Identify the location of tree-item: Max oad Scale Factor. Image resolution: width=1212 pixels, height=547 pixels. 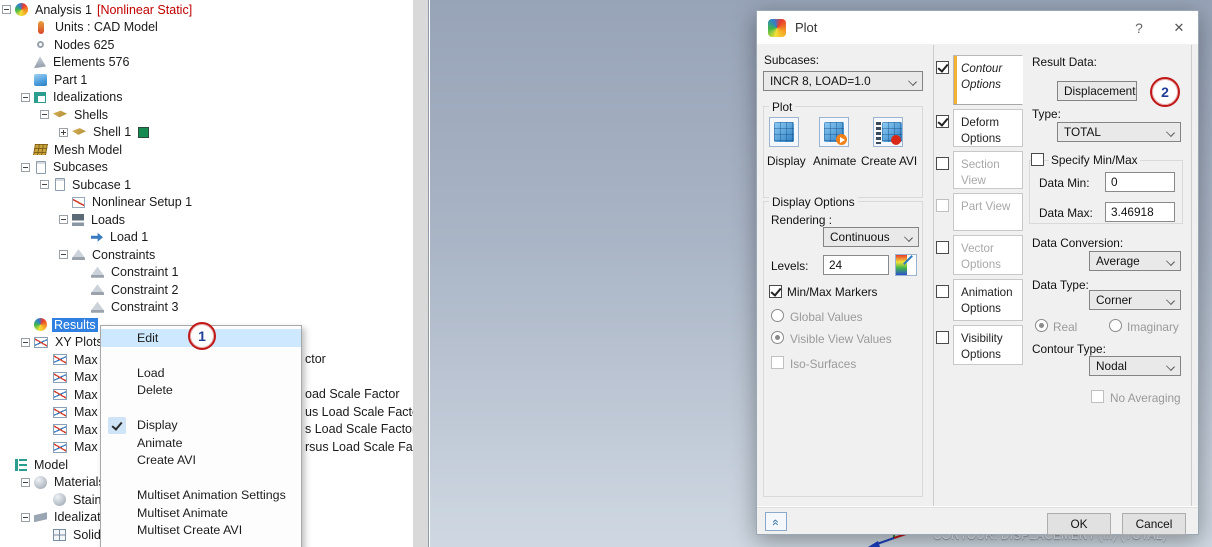
(206, 395).